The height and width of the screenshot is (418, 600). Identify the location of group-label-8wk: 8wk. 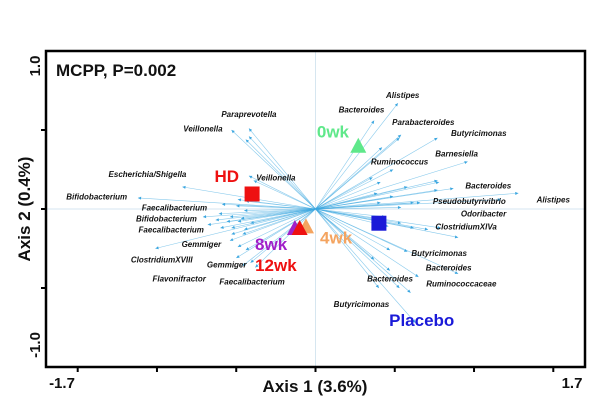
(271, 244).